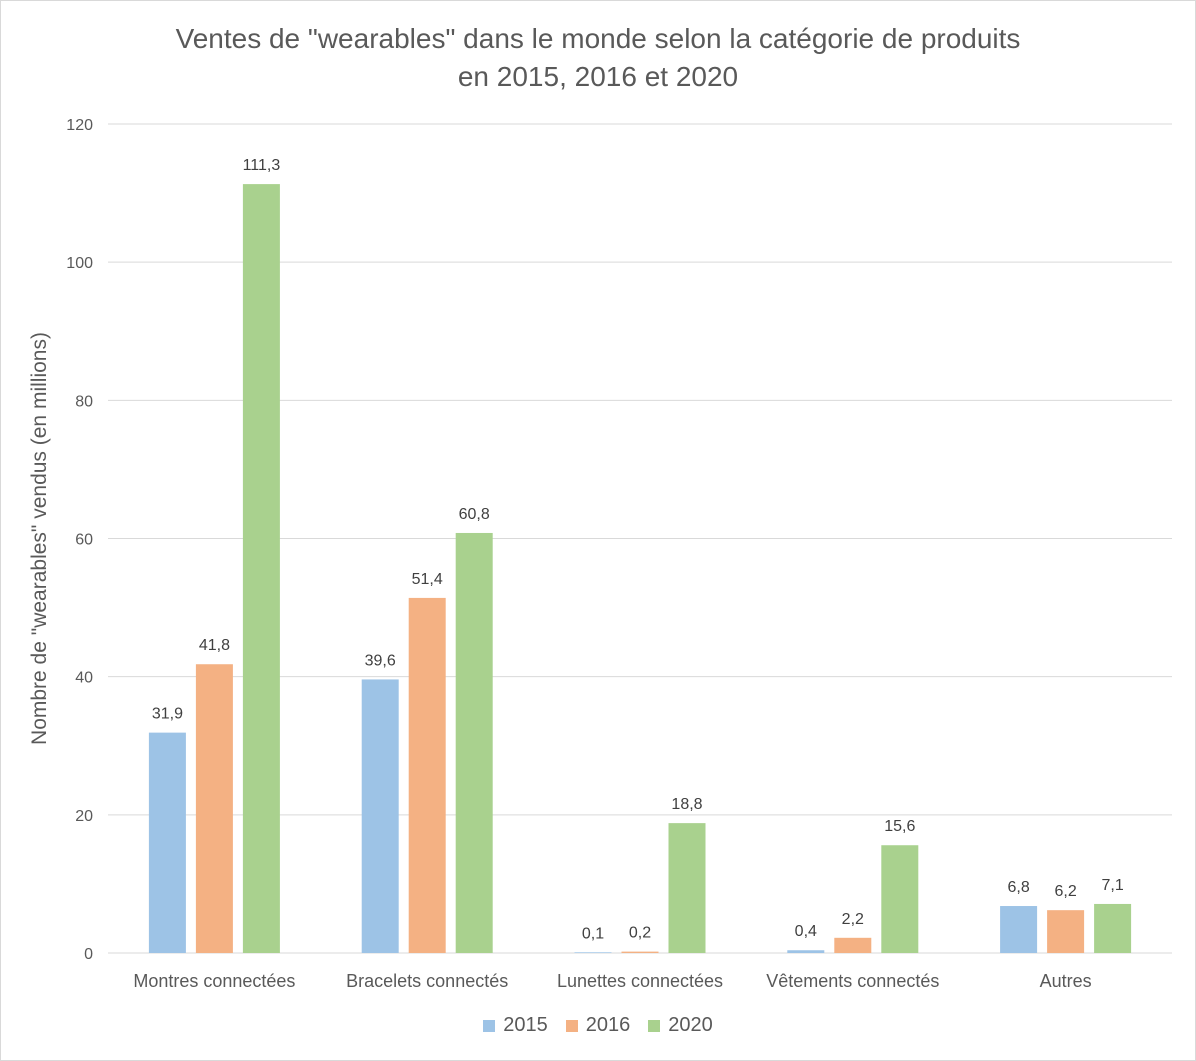 This screenshot has width=1196, height=1061. What do you see at coordinates (88, 954) in the screenshot?
I see `y-tick-label-0: 0` at bounding box center [88, 954].